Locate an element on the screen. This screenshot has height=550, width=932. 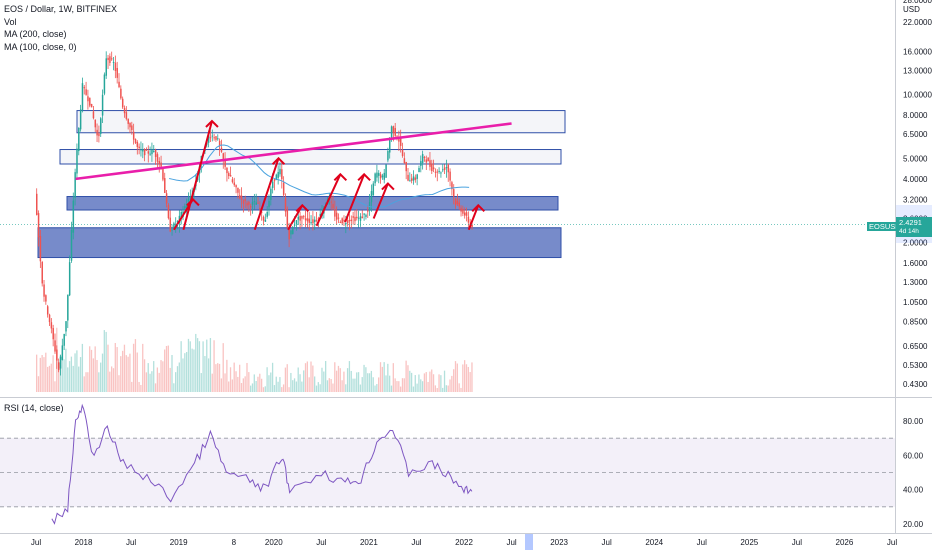
ma200-indicator-label: MA (200, close) is located at coordinates (35, 34).